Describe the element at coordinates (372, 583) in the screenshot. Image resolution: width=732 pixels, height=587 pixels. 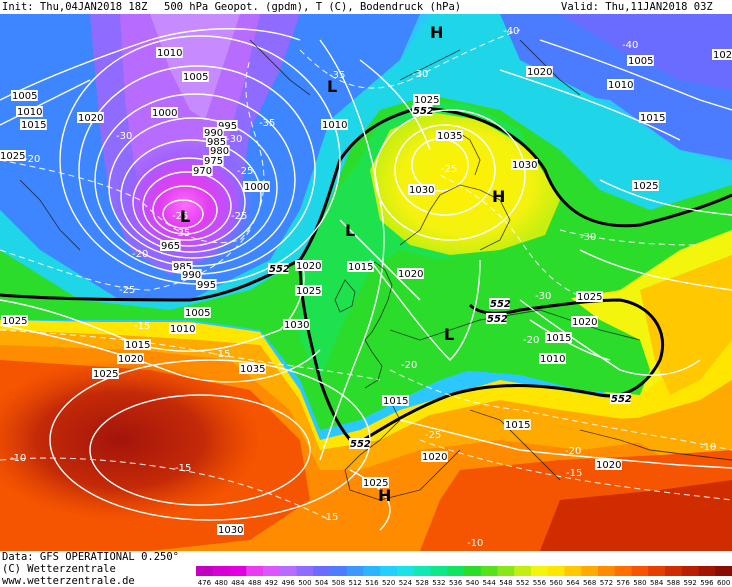
I see `colorbar-tick-label: 516` at that location.